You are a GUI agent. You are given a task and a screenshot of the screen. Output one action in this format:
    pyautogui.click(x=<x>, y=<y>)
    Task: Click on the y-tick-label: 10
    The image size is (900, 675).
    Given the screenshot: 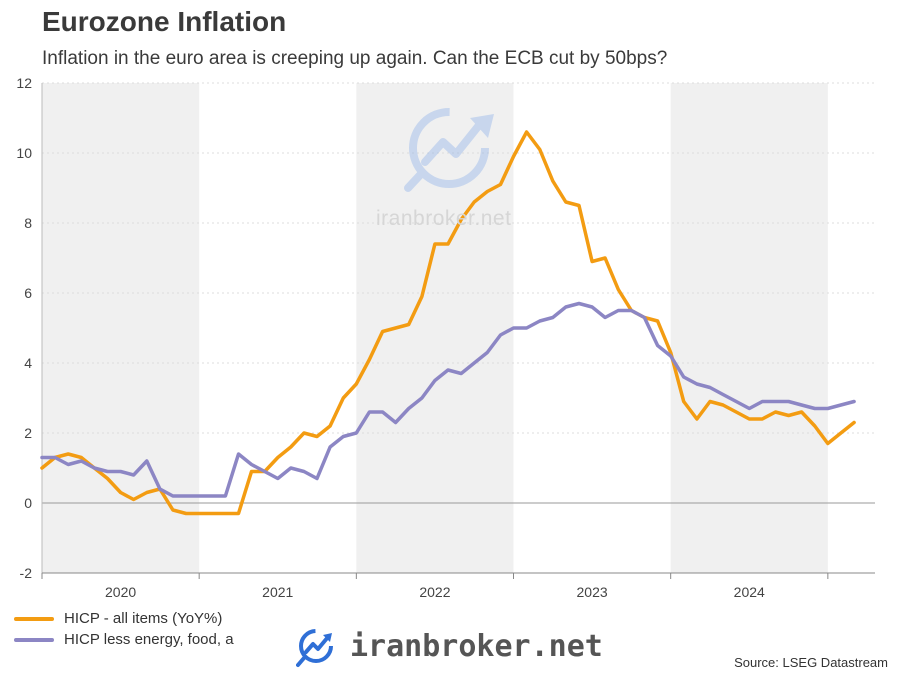 What is the action you would take?
    pyautogui.click(x=24, y=153)
    